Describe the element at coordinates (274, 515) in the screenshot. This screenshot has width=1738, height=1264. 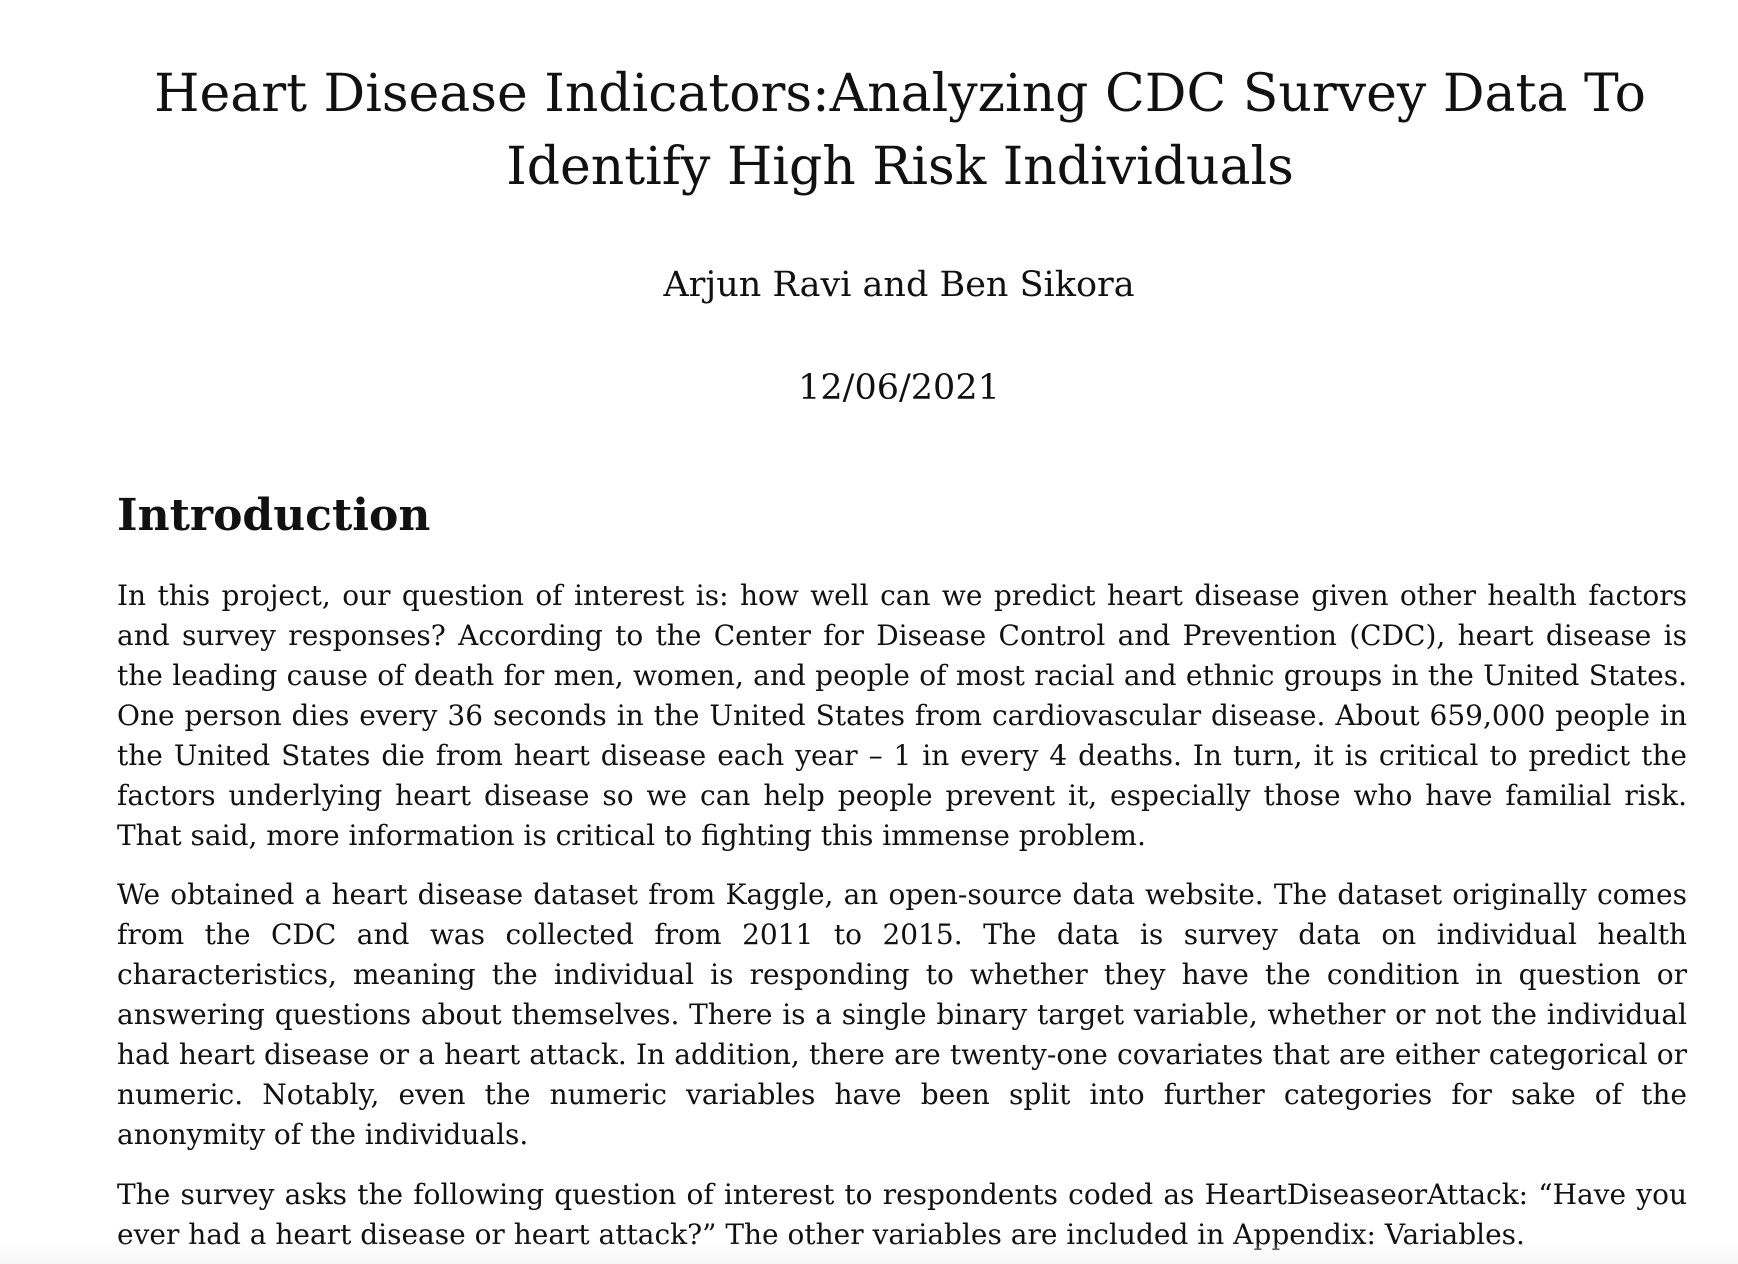
I see `section-heading-introduction: Introduction` at that location.